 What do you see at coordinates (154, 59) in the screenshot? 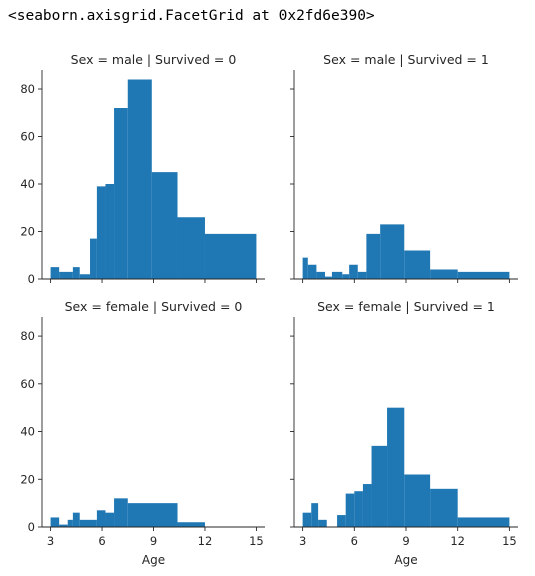
I see `facet-title: Sex = male | Survived = 0` at bounding box center [154, 59].